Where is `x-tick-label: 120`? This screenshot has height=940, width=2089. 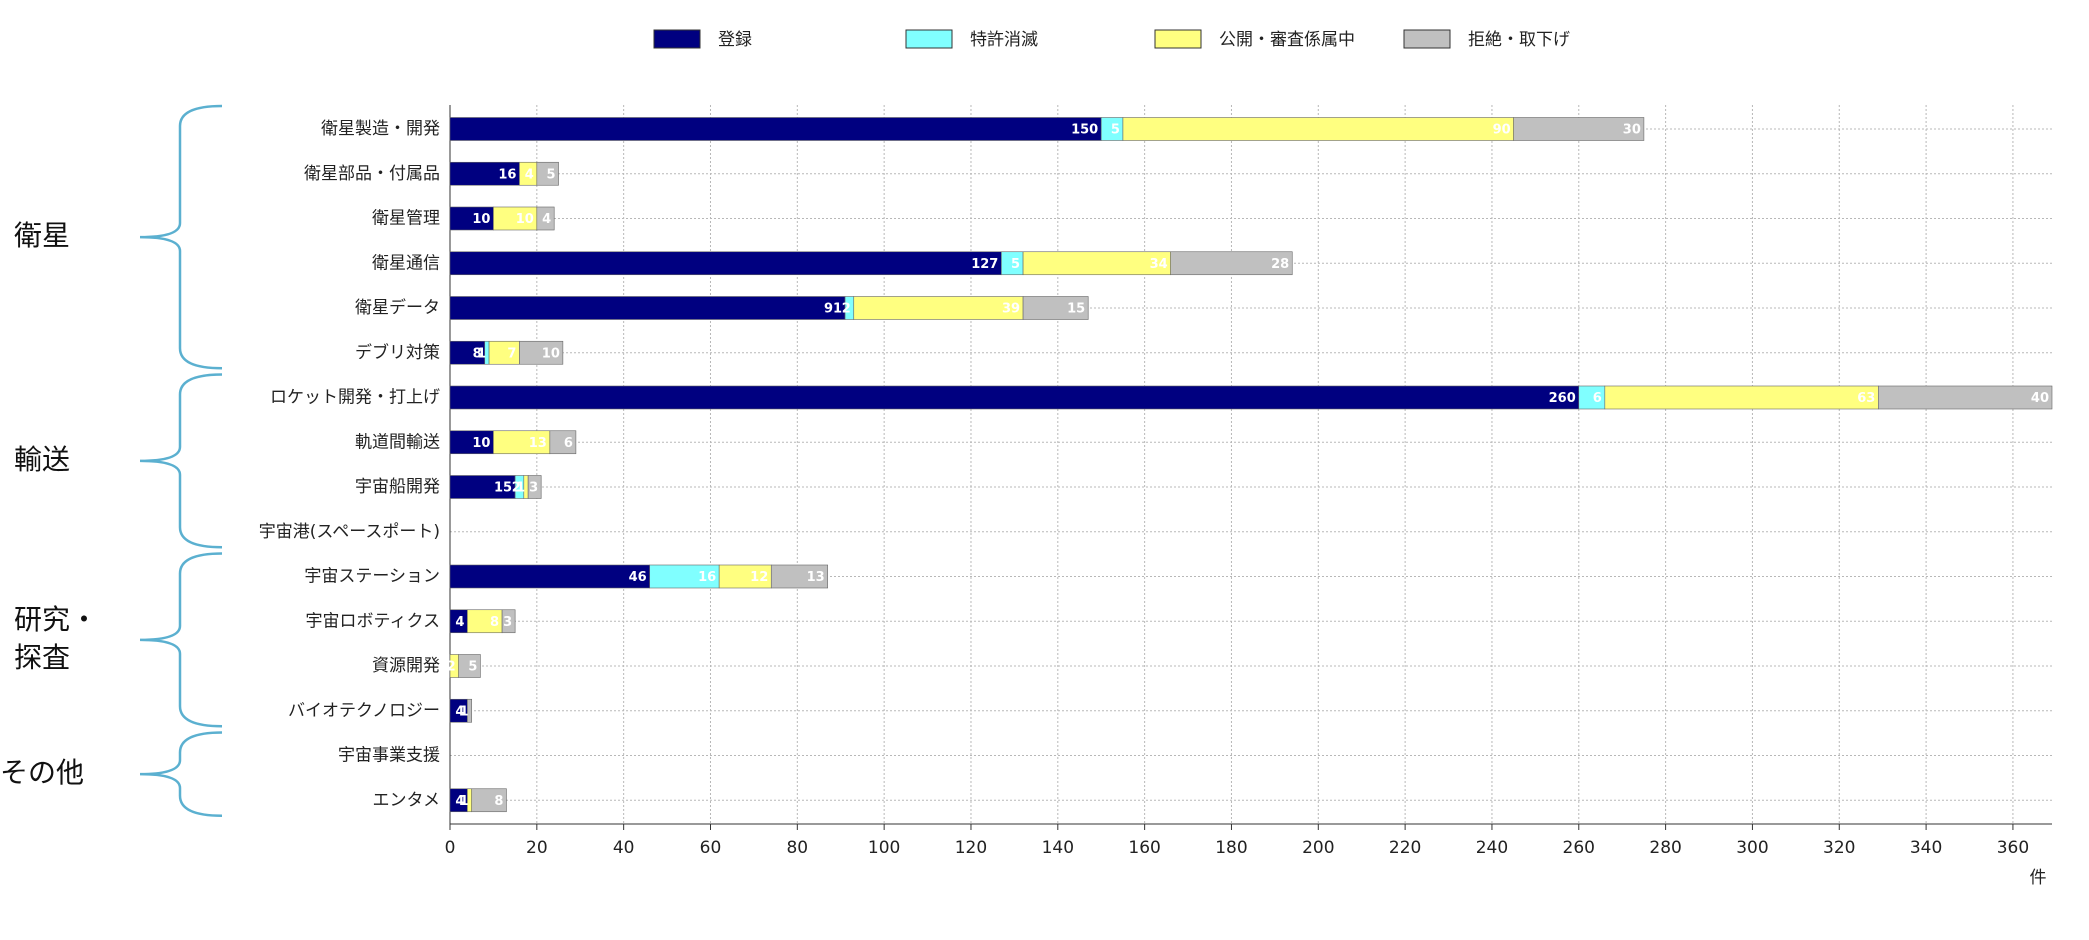 x-tick-label: 120 is located at coordinates (971, 848).